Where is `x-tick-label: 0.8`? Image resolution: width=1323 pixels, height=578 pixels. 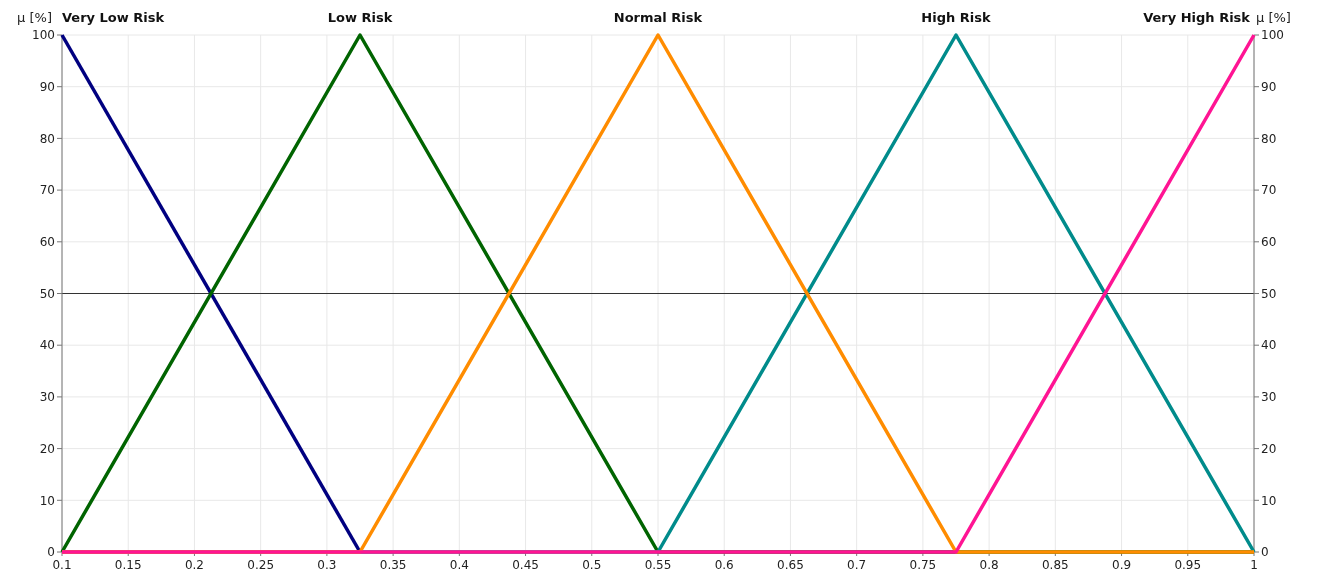 x-tick-label: 0.8 is located at coordinates (989, 565).